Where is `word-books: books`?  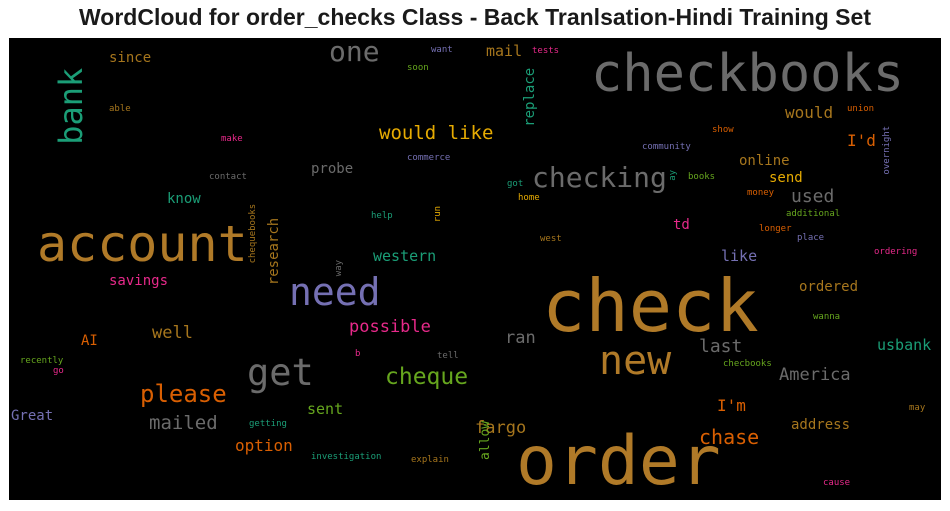 word-books: books is located at coordinates (702, 177).